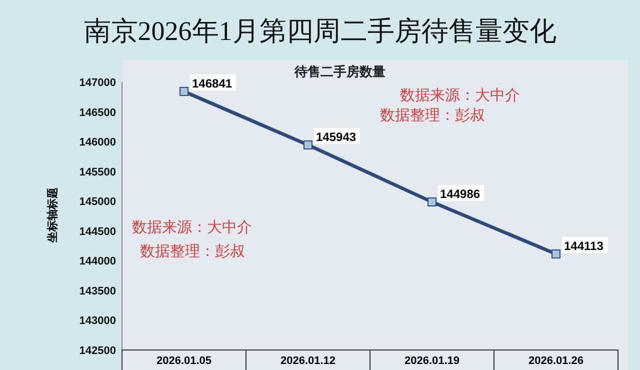  What do you see at coordinates (460, 193) in the screenshot?
I see `data-label: 144986` at bounding box center [460, 193].